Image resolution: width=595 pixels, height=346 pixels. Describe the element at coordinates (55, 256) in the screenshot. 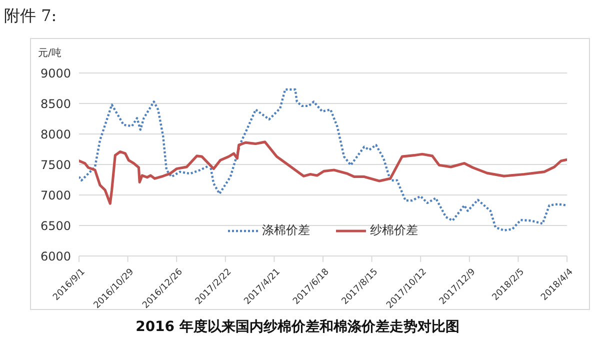

I see `y-tick-label: 6000` at that location.